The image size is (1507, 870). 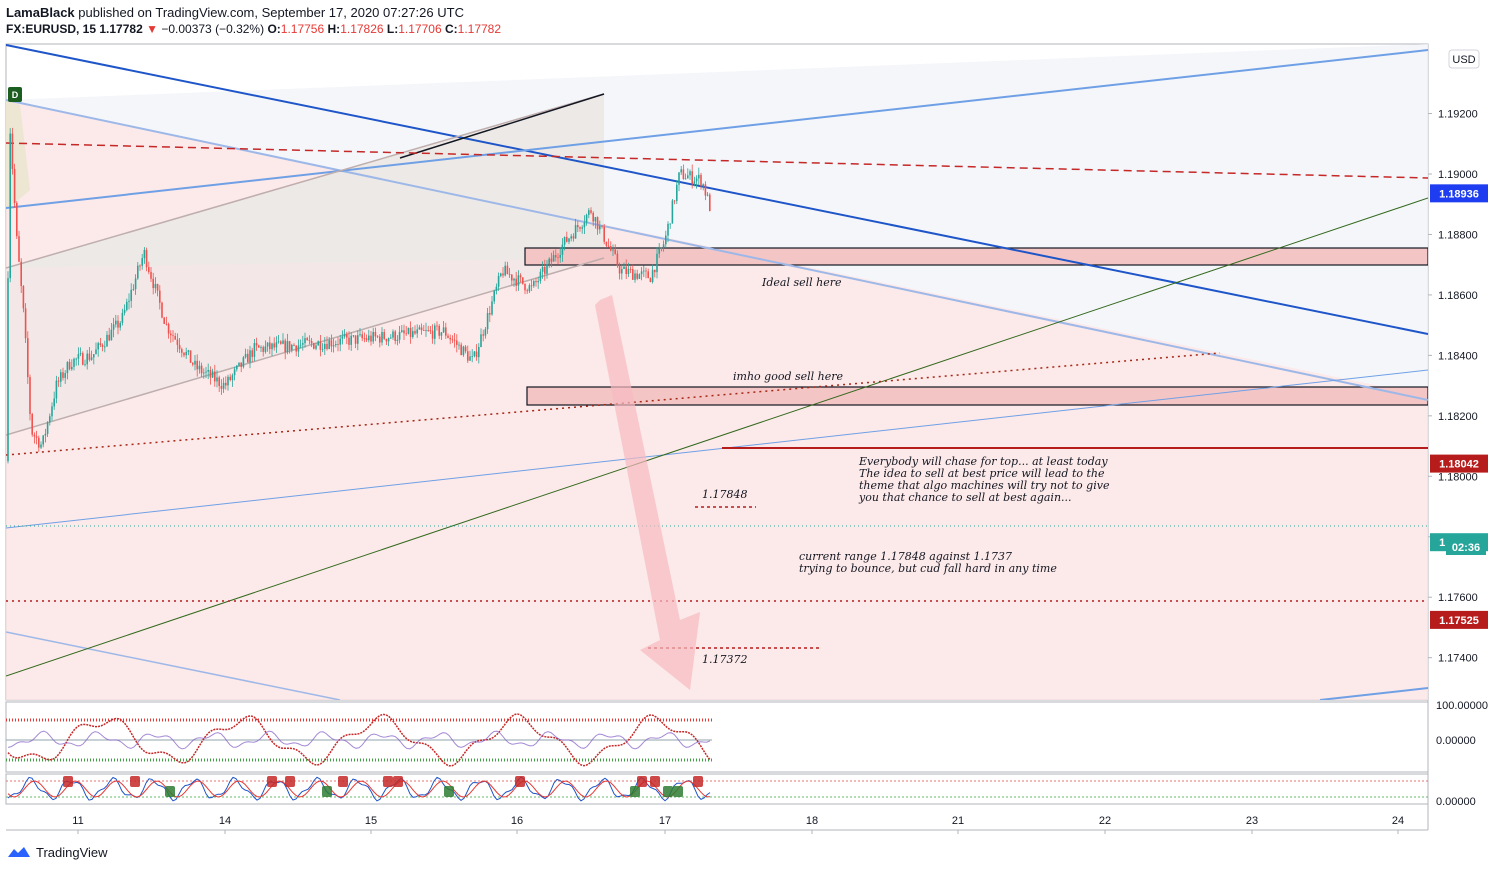 What do you see at coordinates (274, 29) in the screenshot?
I see `open-label: O:` at bounding box center [274, 29].